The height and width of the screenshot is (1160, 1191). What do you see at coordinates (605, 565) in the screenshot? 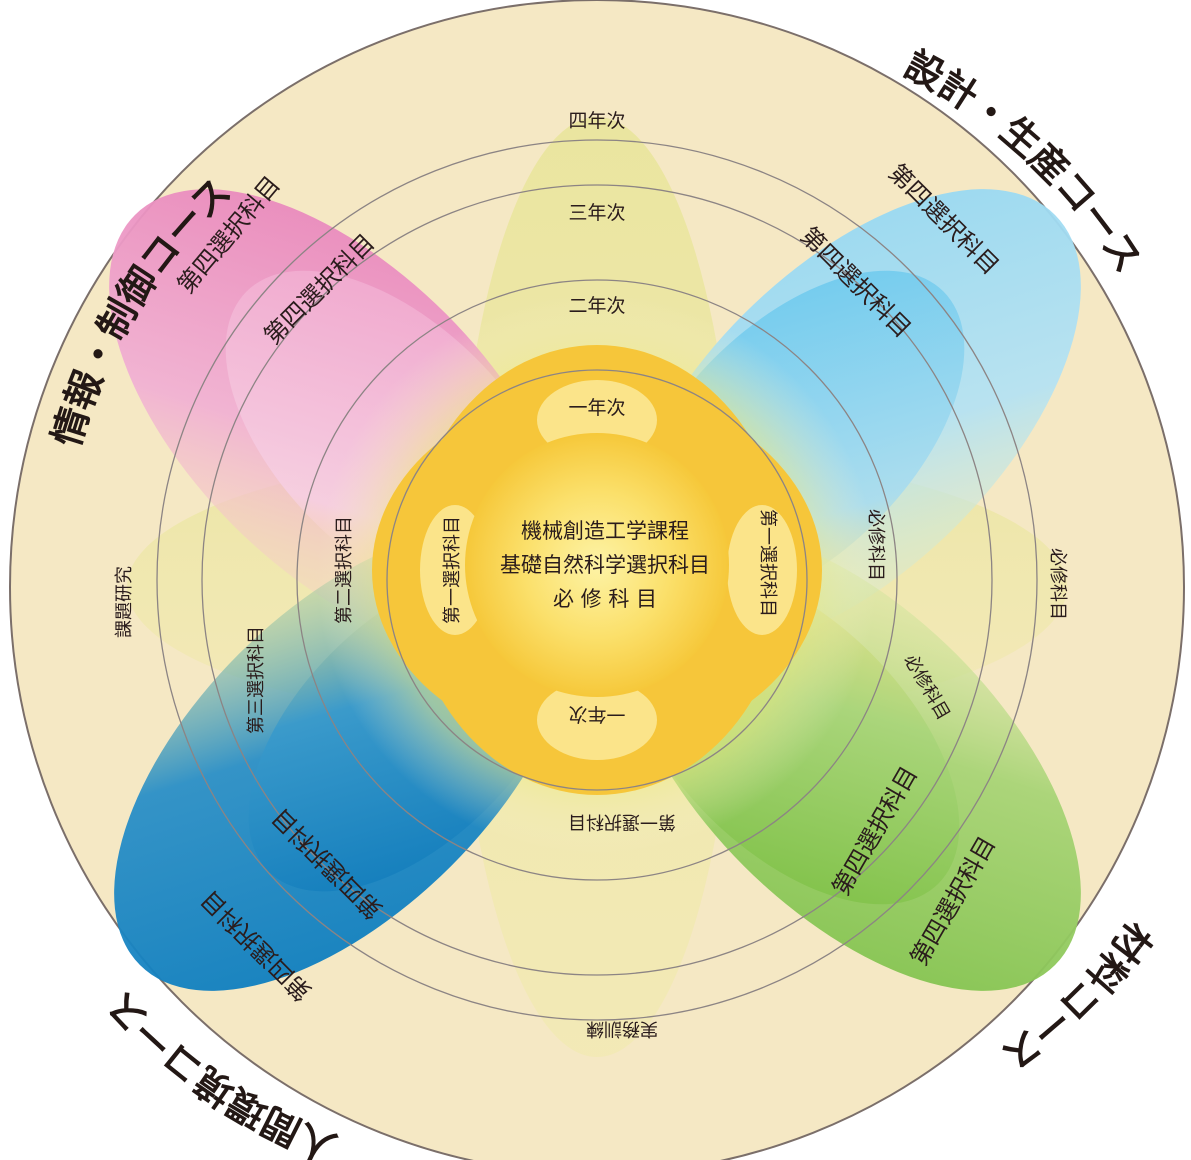
I see `center-line-2: 基礎自然科学選択科目` at bounding box center [605, 565].